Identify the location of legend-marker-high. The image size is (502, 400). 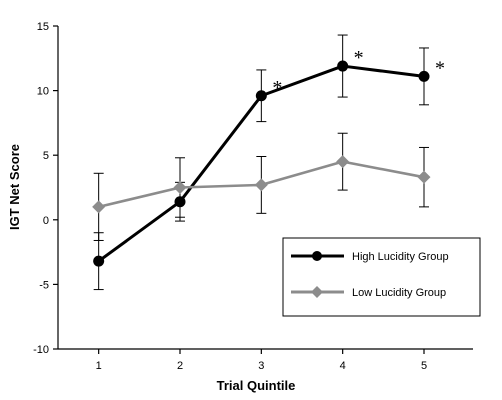
(317, 256).